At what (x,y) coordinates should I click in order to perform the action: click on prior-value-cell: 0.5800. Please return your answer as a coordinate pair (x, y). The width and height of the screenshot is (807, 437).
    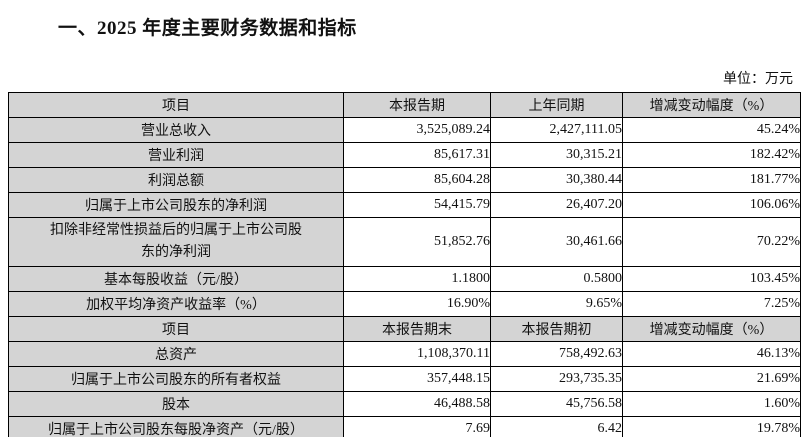
    Looking at the image, I should click on (556, 279).